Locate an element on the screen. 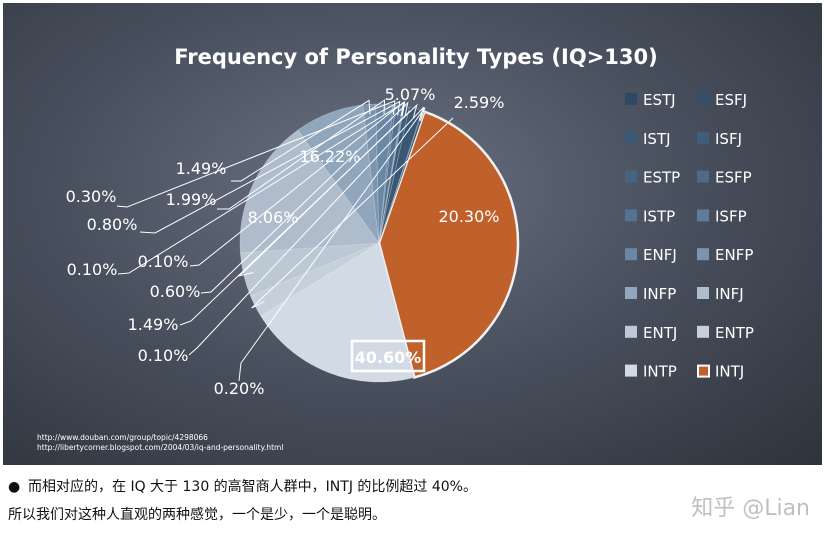 The image size is (828, 537). legend-label-istp: ISTP is located at coordinates (659, 216).